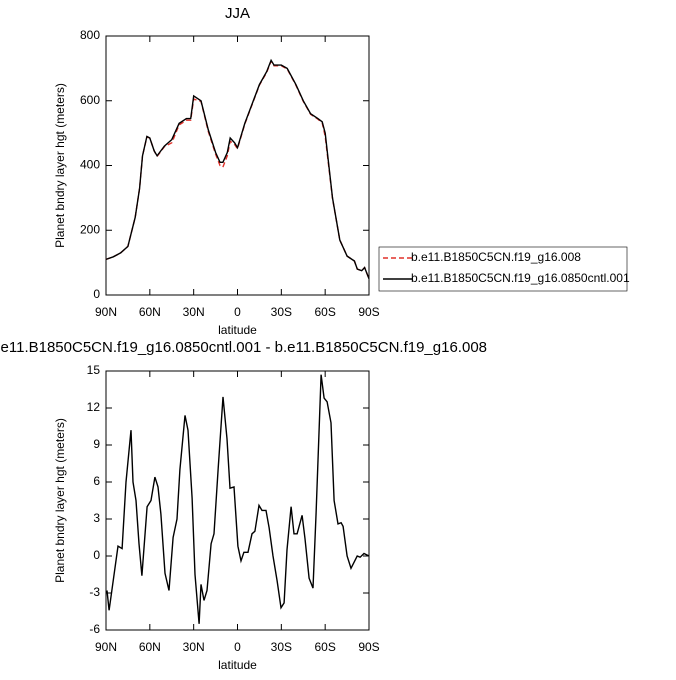 This screenshot has height=680, width=676. What do you see at coordinates (496, 257) in the screenshot?
I see `legend-label: b.e11.B1850C5CN.f19_g16.008` at bounding box center [496, 257].